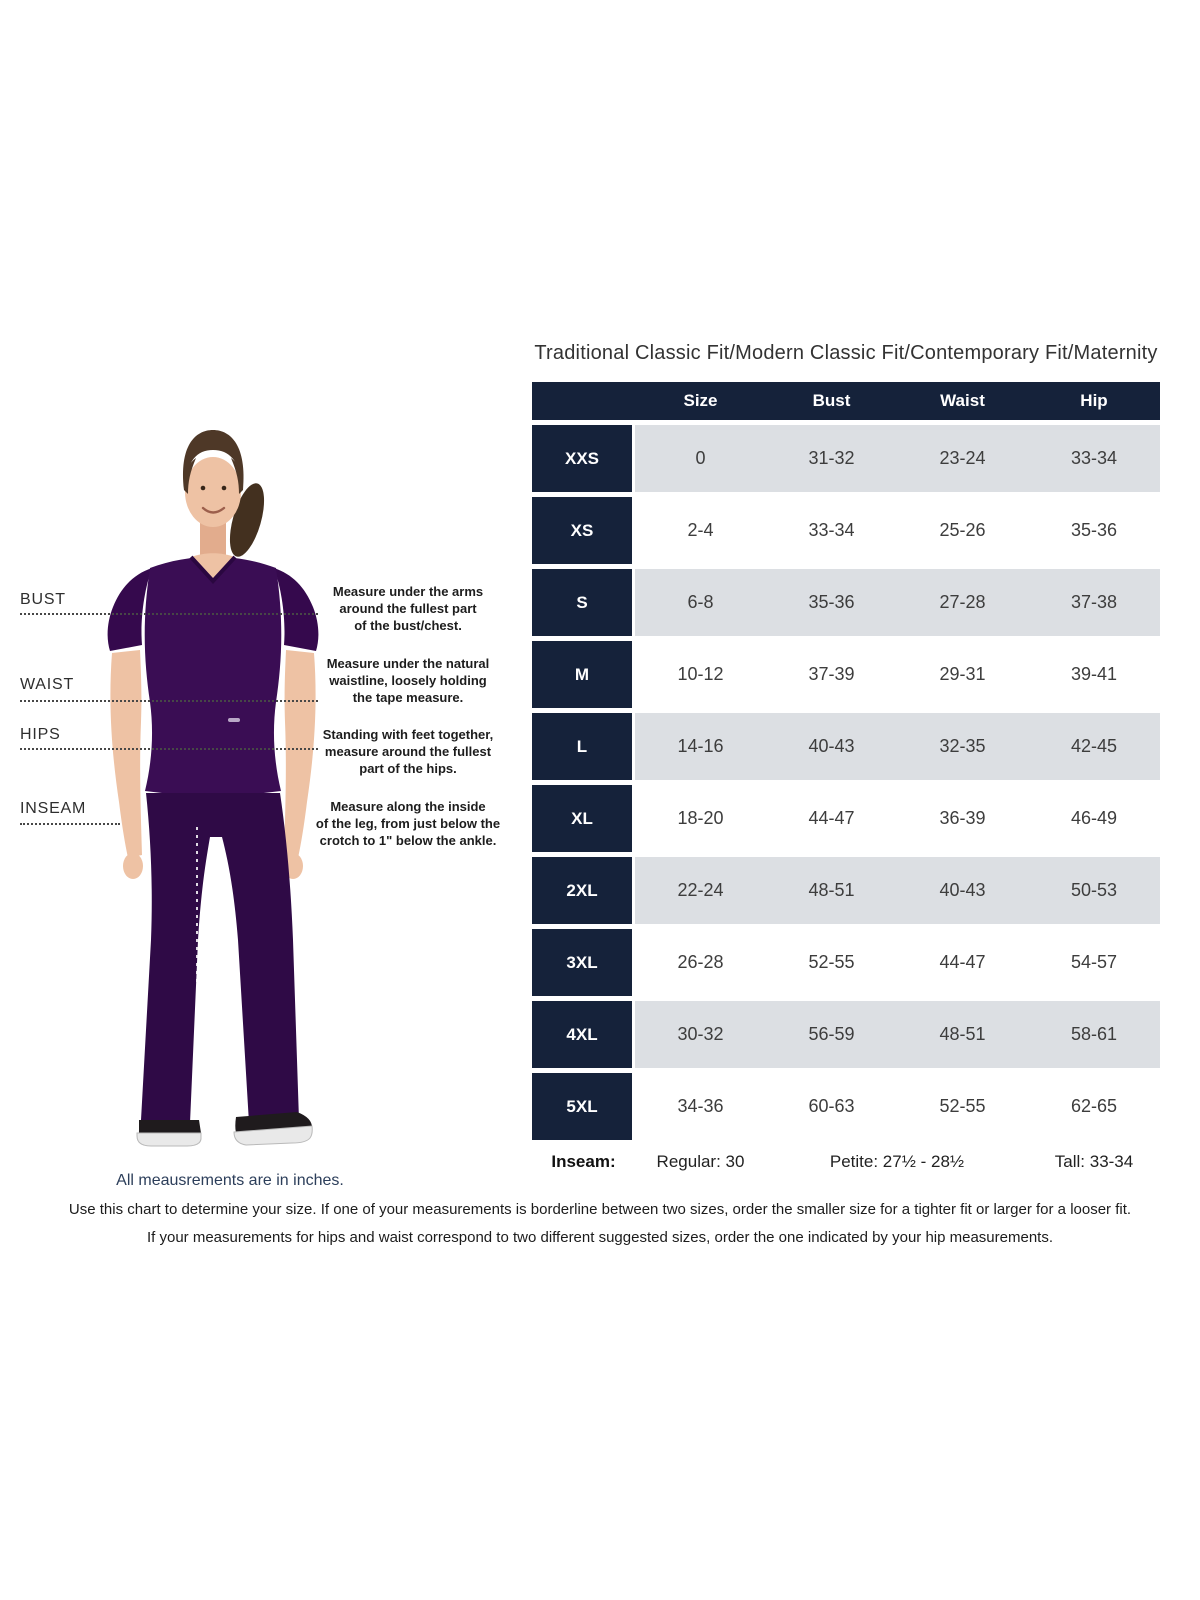 Image resolution: width=1200 pixels, height=1600 pixels. Describe the element at coordinates (831, 746) in the screenshot. I see `bust-cell: 40-43` at that location.